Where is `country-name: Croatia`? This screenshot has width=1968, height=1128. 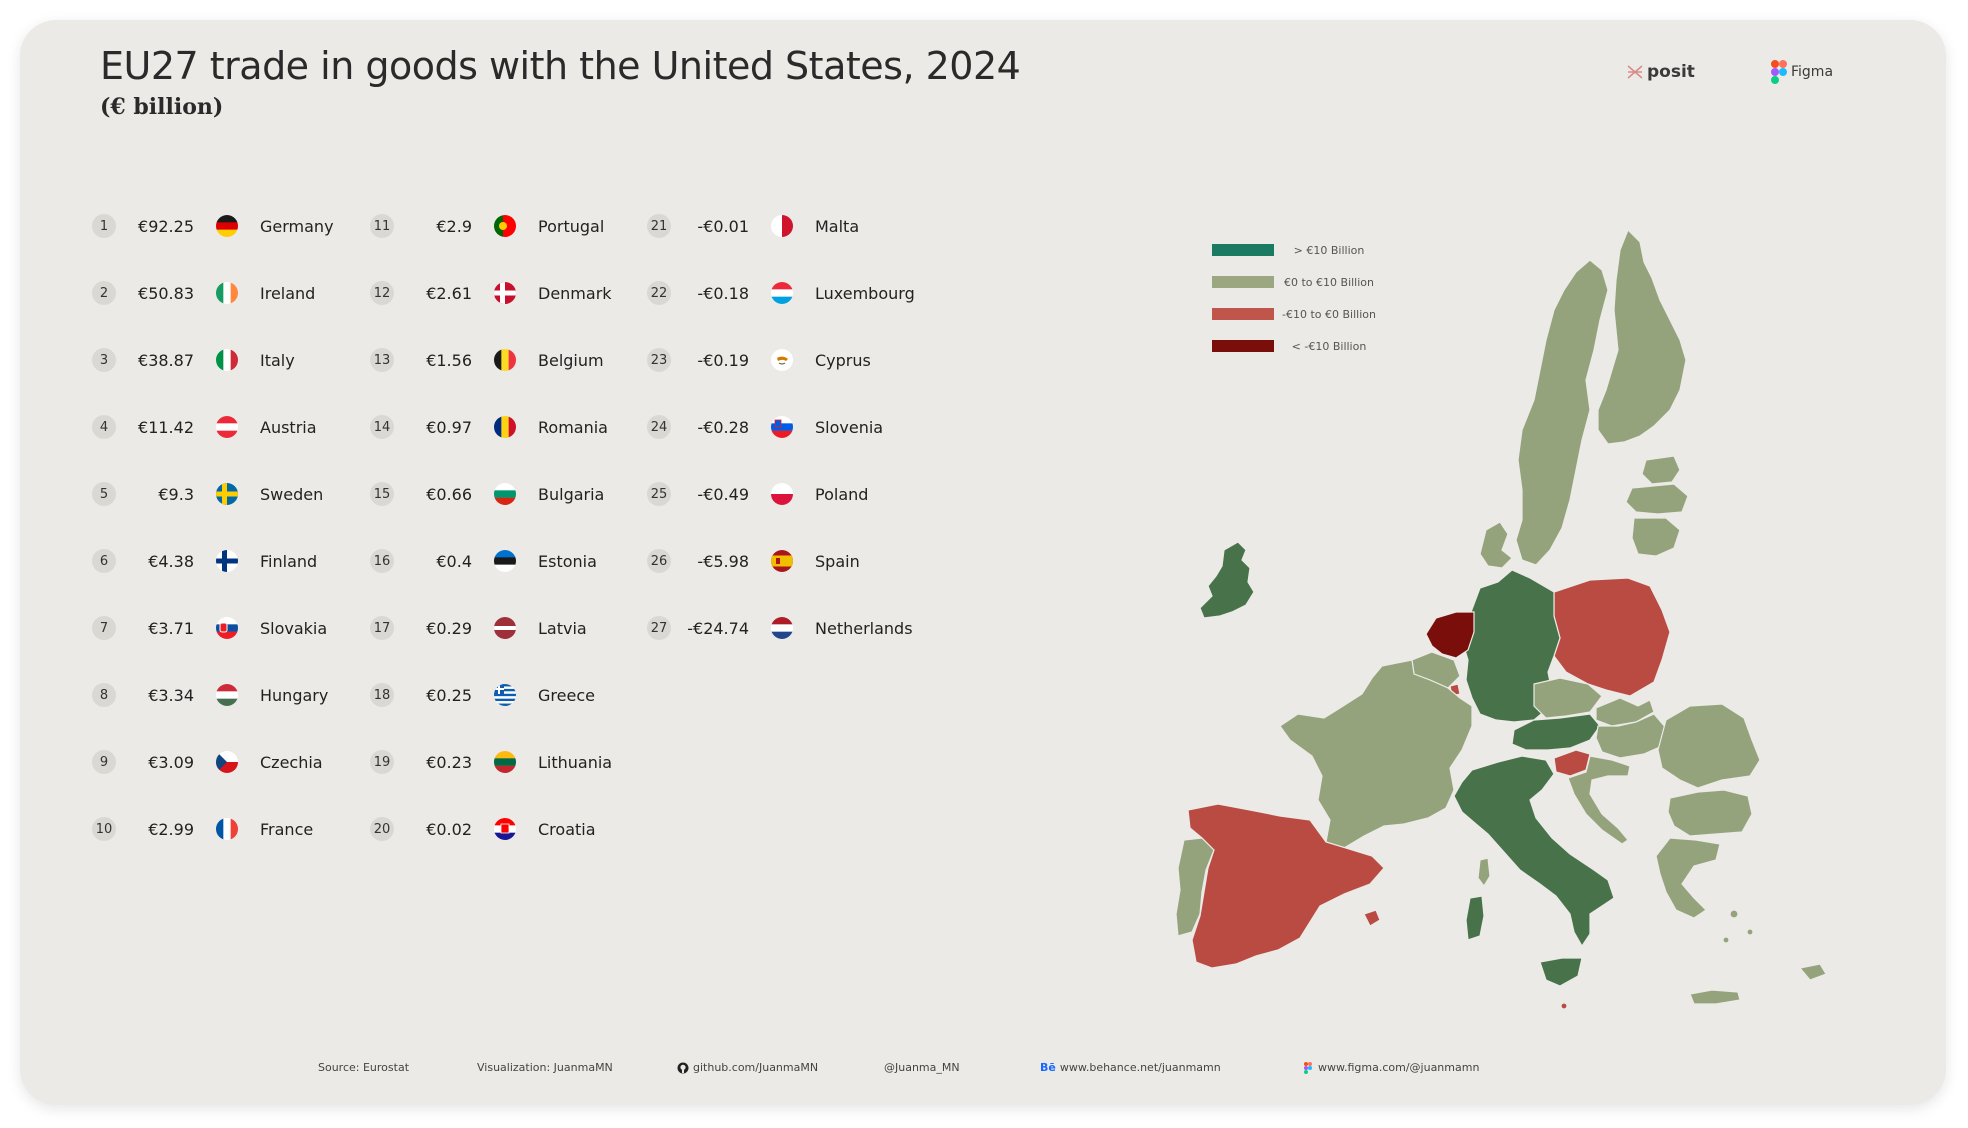 country-name: Croatia is located at coordinates (567, 829).